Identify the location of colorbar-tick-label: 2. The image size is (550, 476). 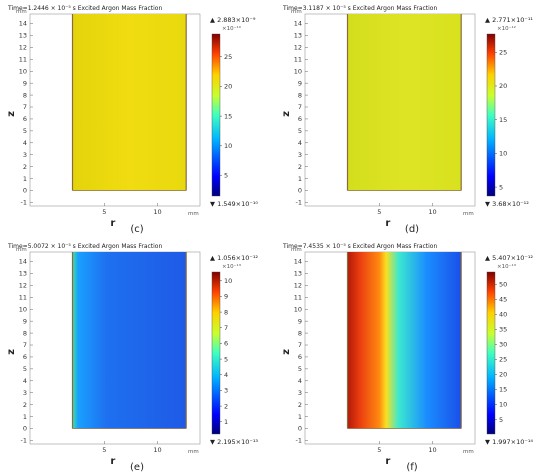
(226, 406).